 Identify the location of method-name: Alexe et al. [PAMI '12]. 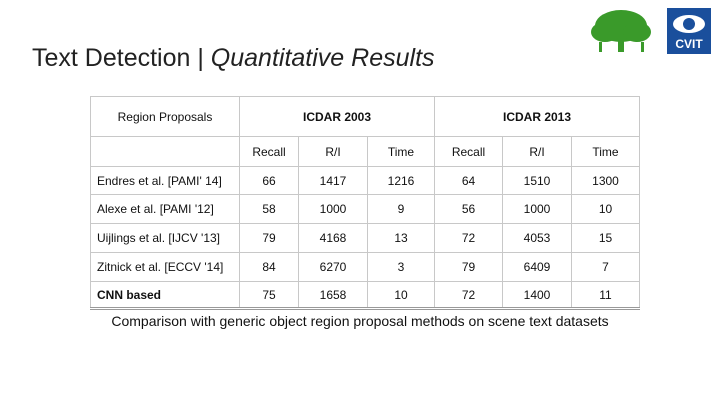
(165, 209).